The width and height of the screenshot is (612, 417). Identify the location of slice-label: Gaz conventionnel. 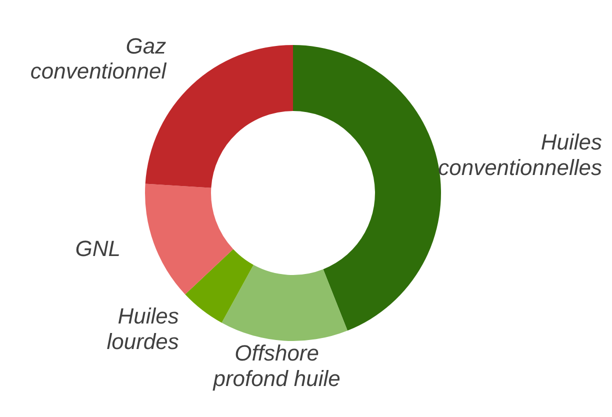
(99, 58).